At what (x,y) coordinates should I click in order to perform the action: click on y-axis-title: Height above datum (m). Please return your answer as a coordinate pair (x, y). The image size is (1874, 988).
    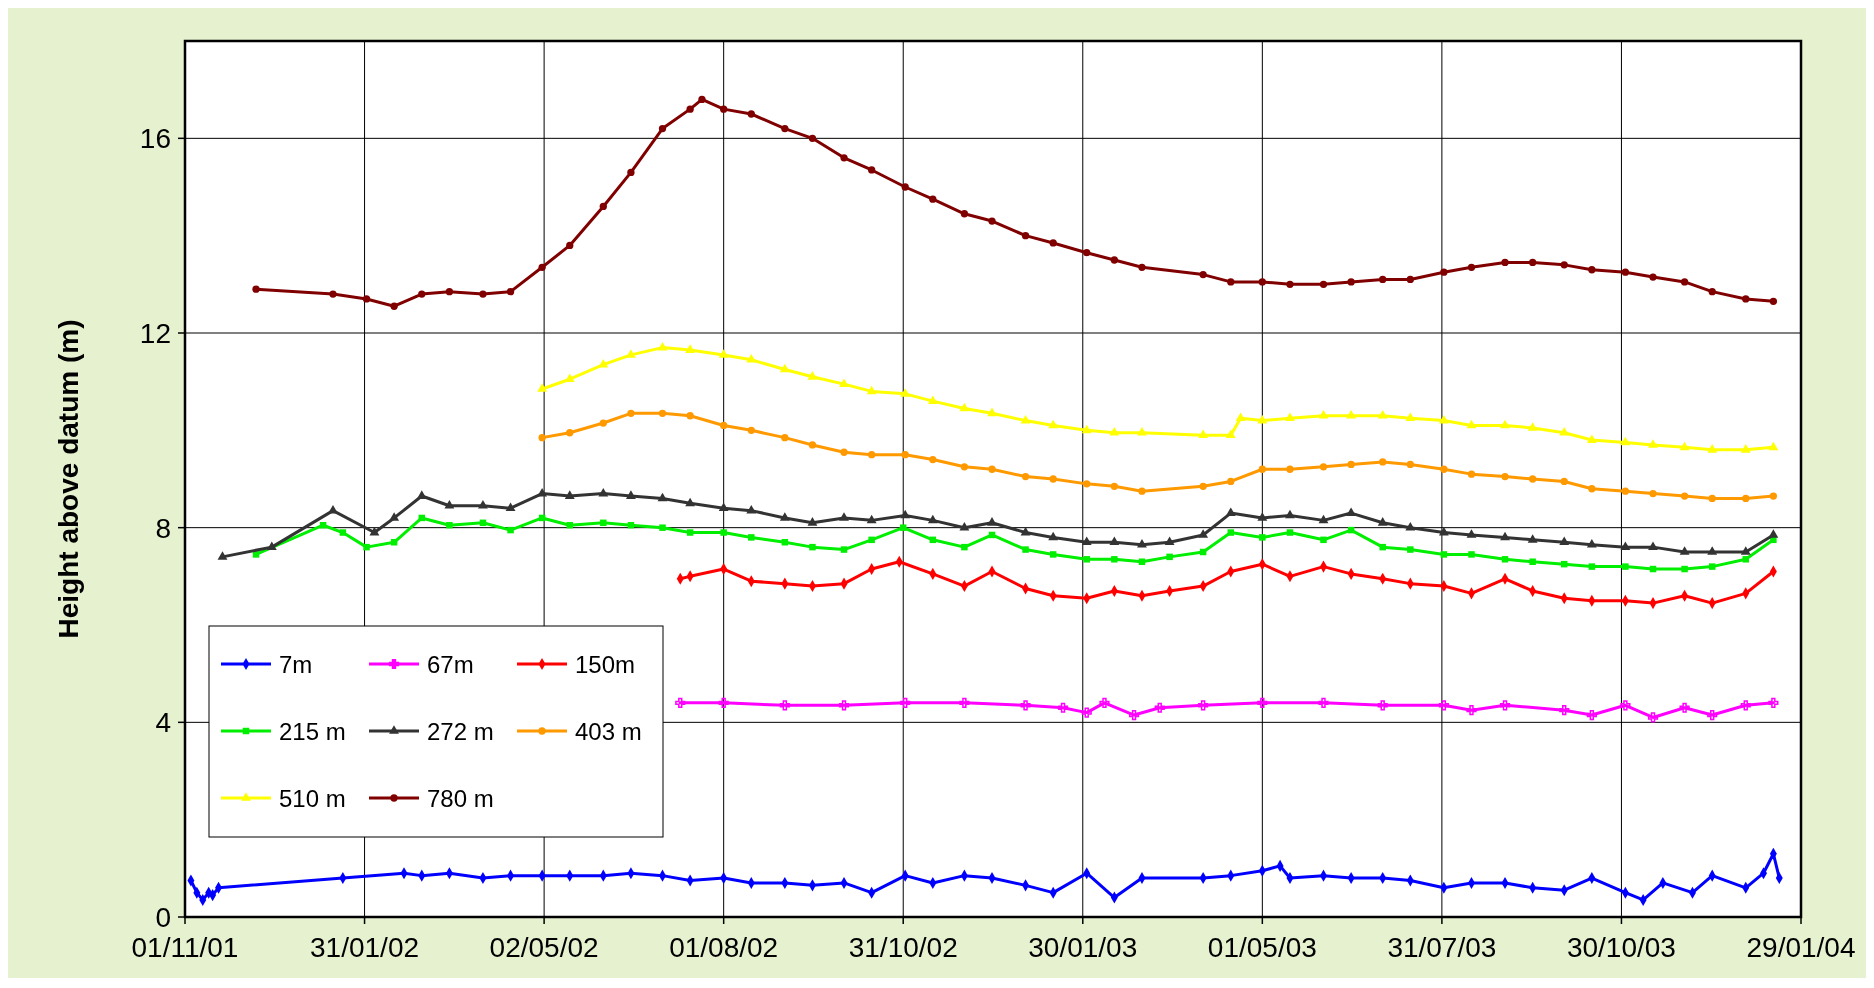
    Looking at the image, I should click on (68, 479).